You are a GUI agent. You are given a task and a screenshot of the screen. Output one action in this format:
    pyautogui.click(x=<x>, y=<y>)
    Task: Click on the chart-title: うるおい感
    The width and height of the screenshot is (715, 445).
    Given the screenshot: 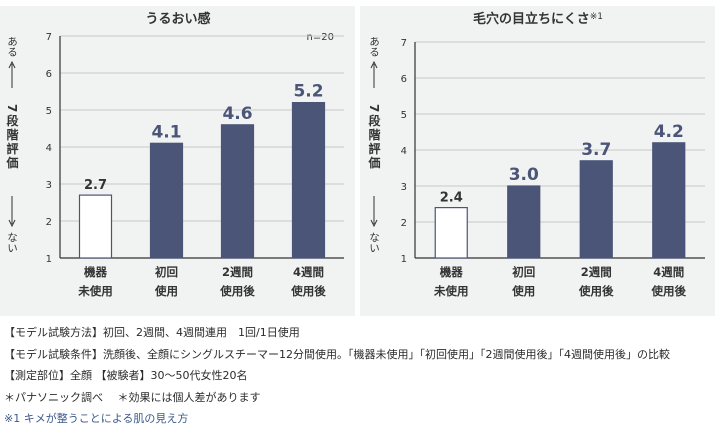 What is the action you would take?
    pyautogui.click(x=177, y=19)
    